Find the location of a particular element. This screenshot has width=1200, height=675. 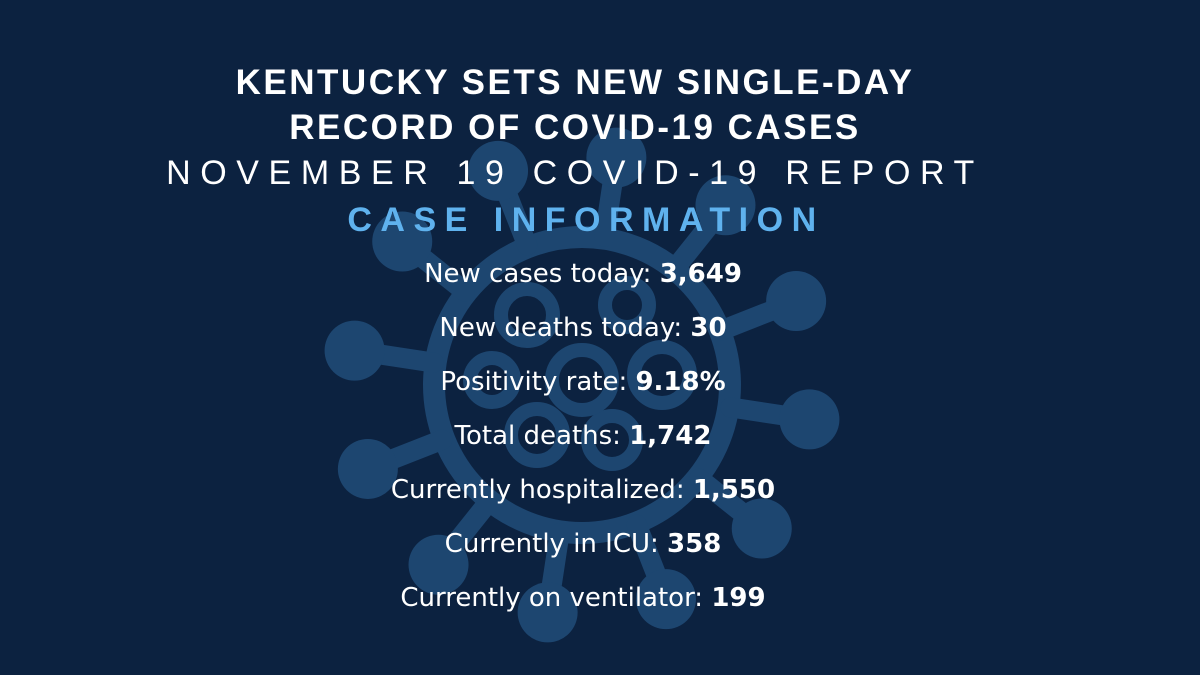

stat-total-deaths: Total deaths: 1,742 is located at coordinates (583, 436).